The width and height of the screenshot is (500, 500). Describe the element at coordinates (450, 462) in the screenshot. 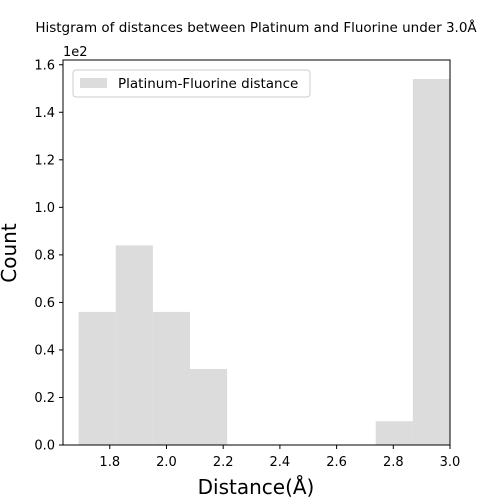

I see `x-tick-label: 3.0` at that location.